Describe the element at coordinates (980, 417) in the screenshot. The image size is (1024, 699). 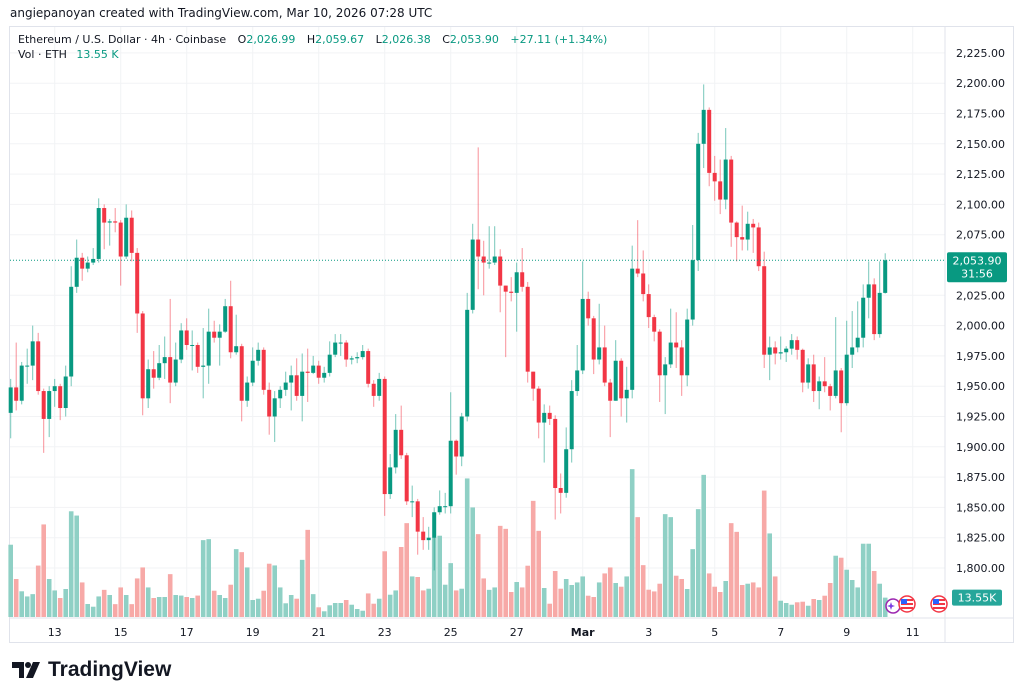
I see `price-tick-label: 1,925.00` at that location.